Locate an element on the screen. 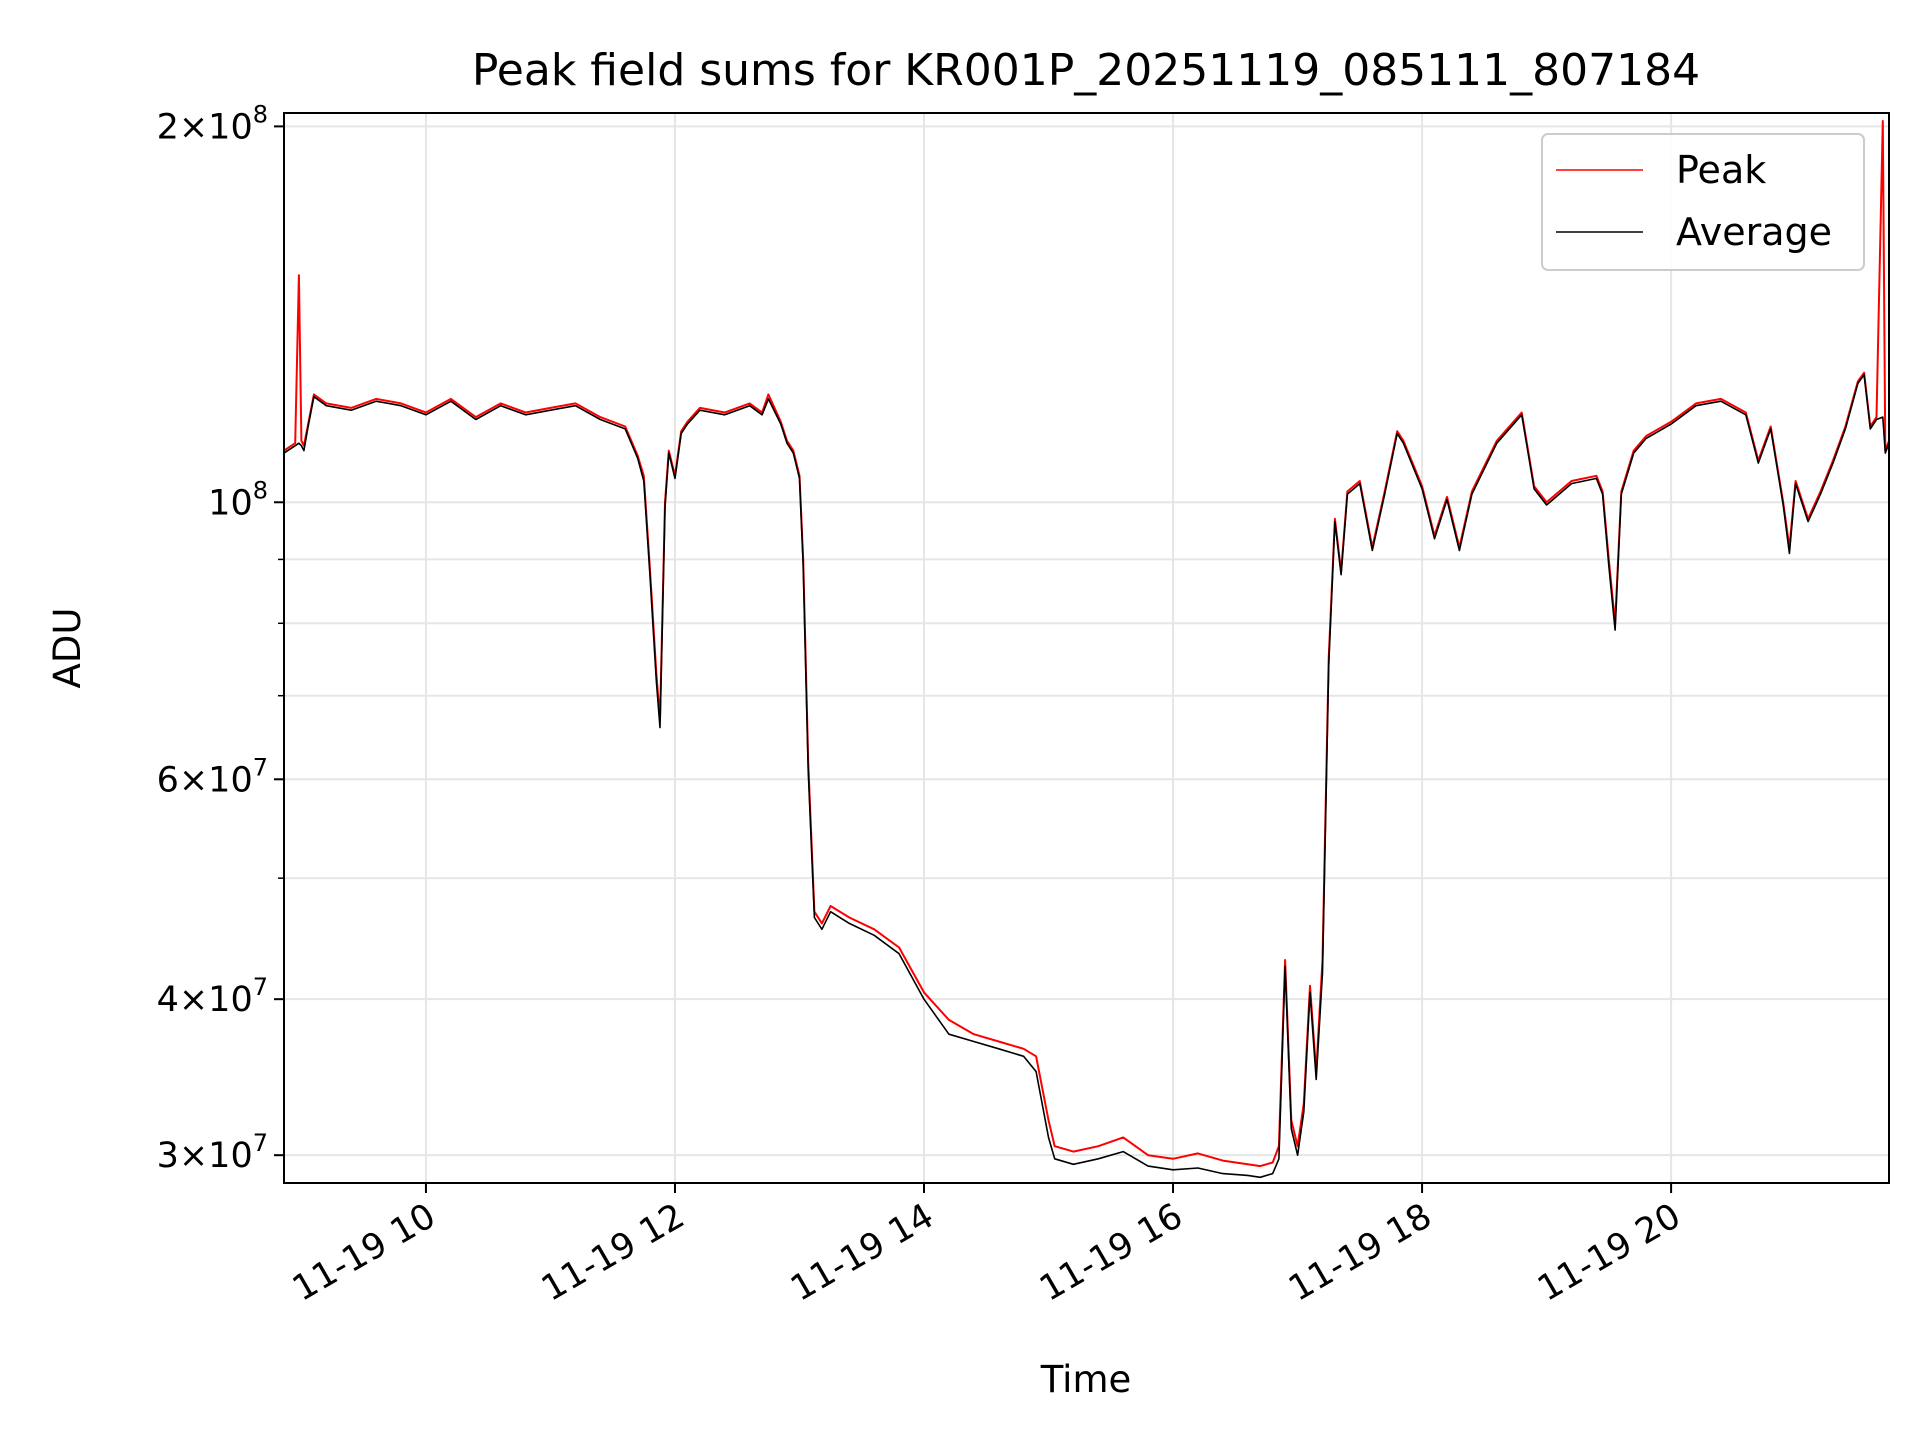 This screenshot has height=1440, width=1920. legend: Peak Average is located at coordinates (1703, 202).